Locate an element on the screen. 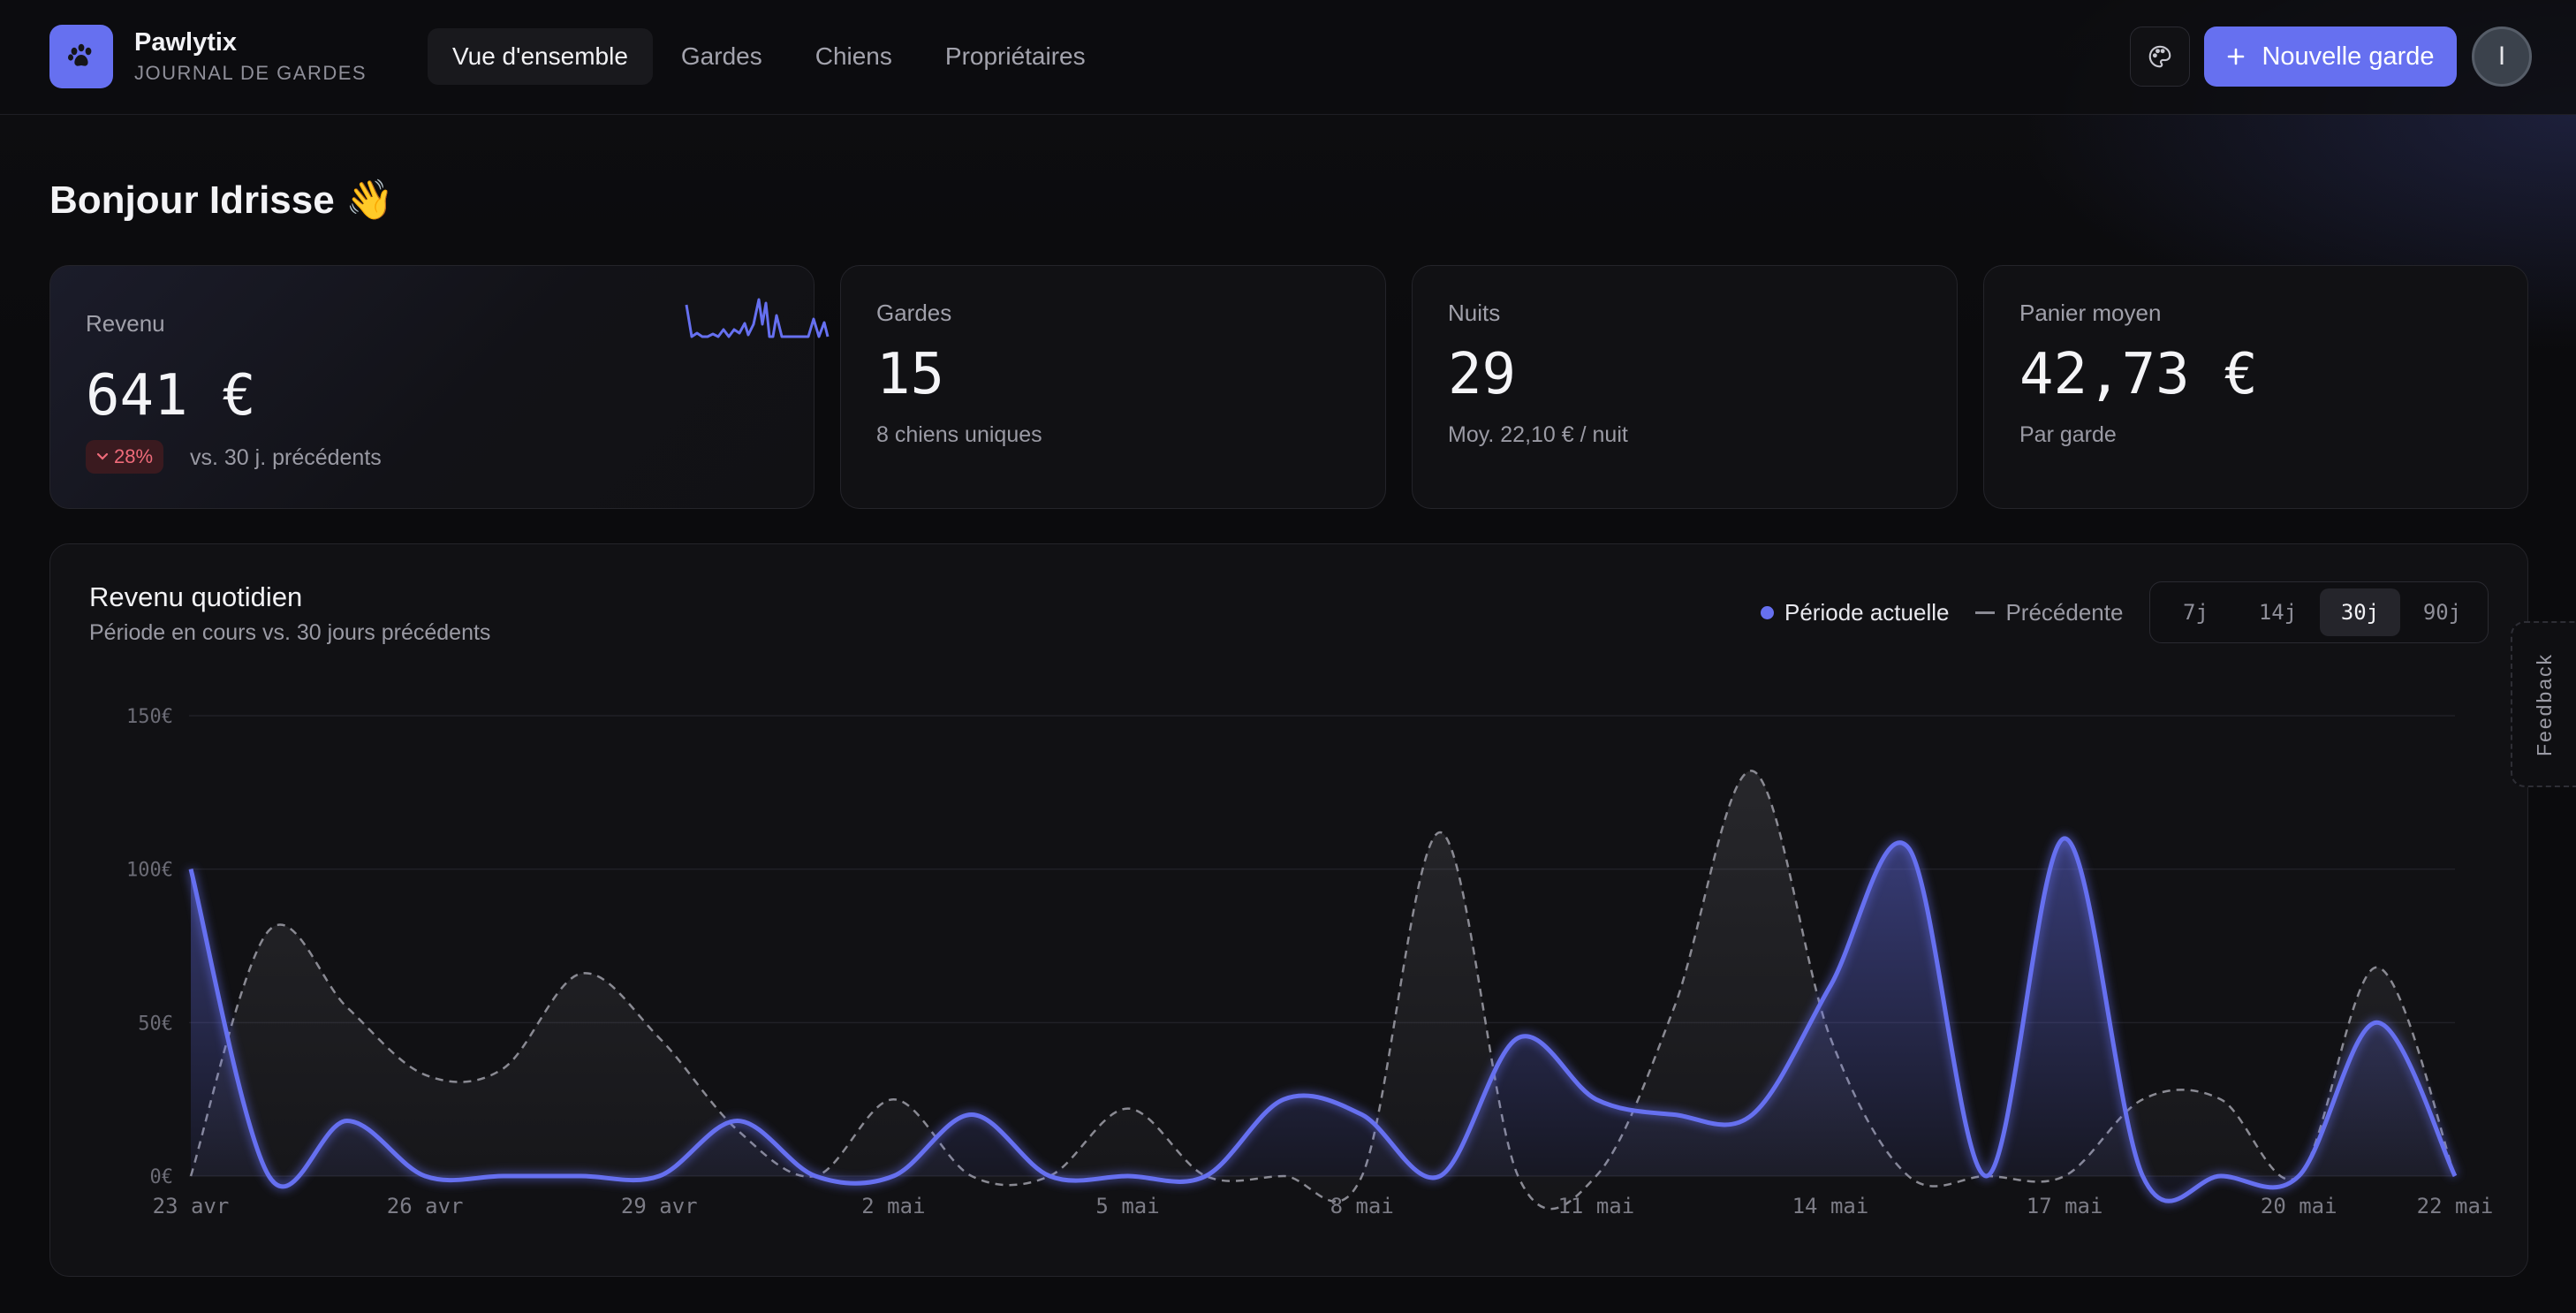  feedback-label: Feedback is located at coordinates (2544, 704).